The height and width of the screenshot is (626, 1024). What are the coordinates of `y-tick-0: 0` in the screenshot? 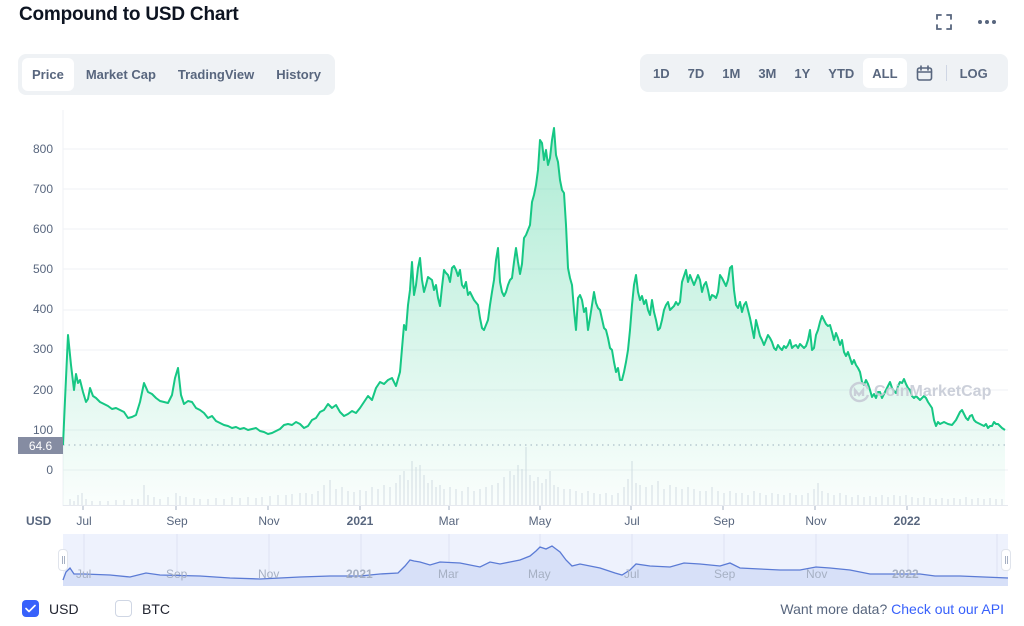 It's located at (49, 470).